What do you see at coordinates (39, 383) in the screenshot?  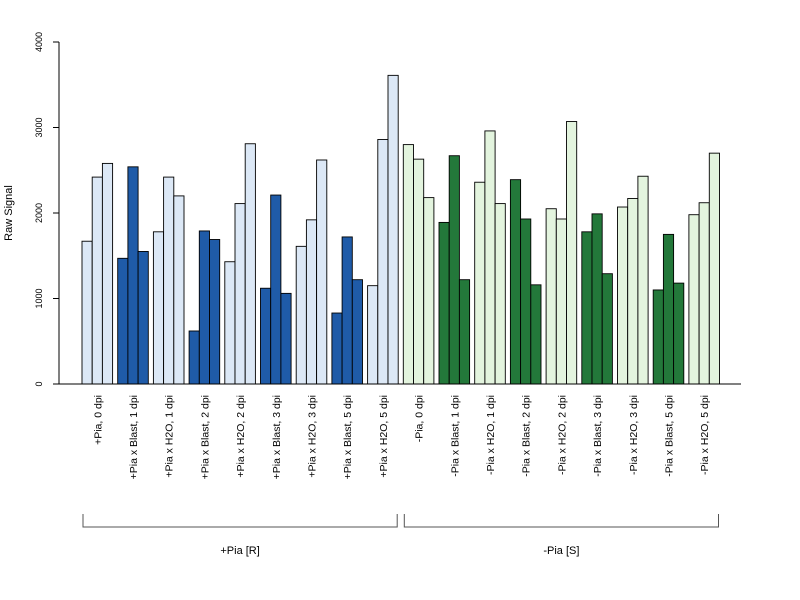 I see `y-tick-label: 0` at bounding box center [39, 383].